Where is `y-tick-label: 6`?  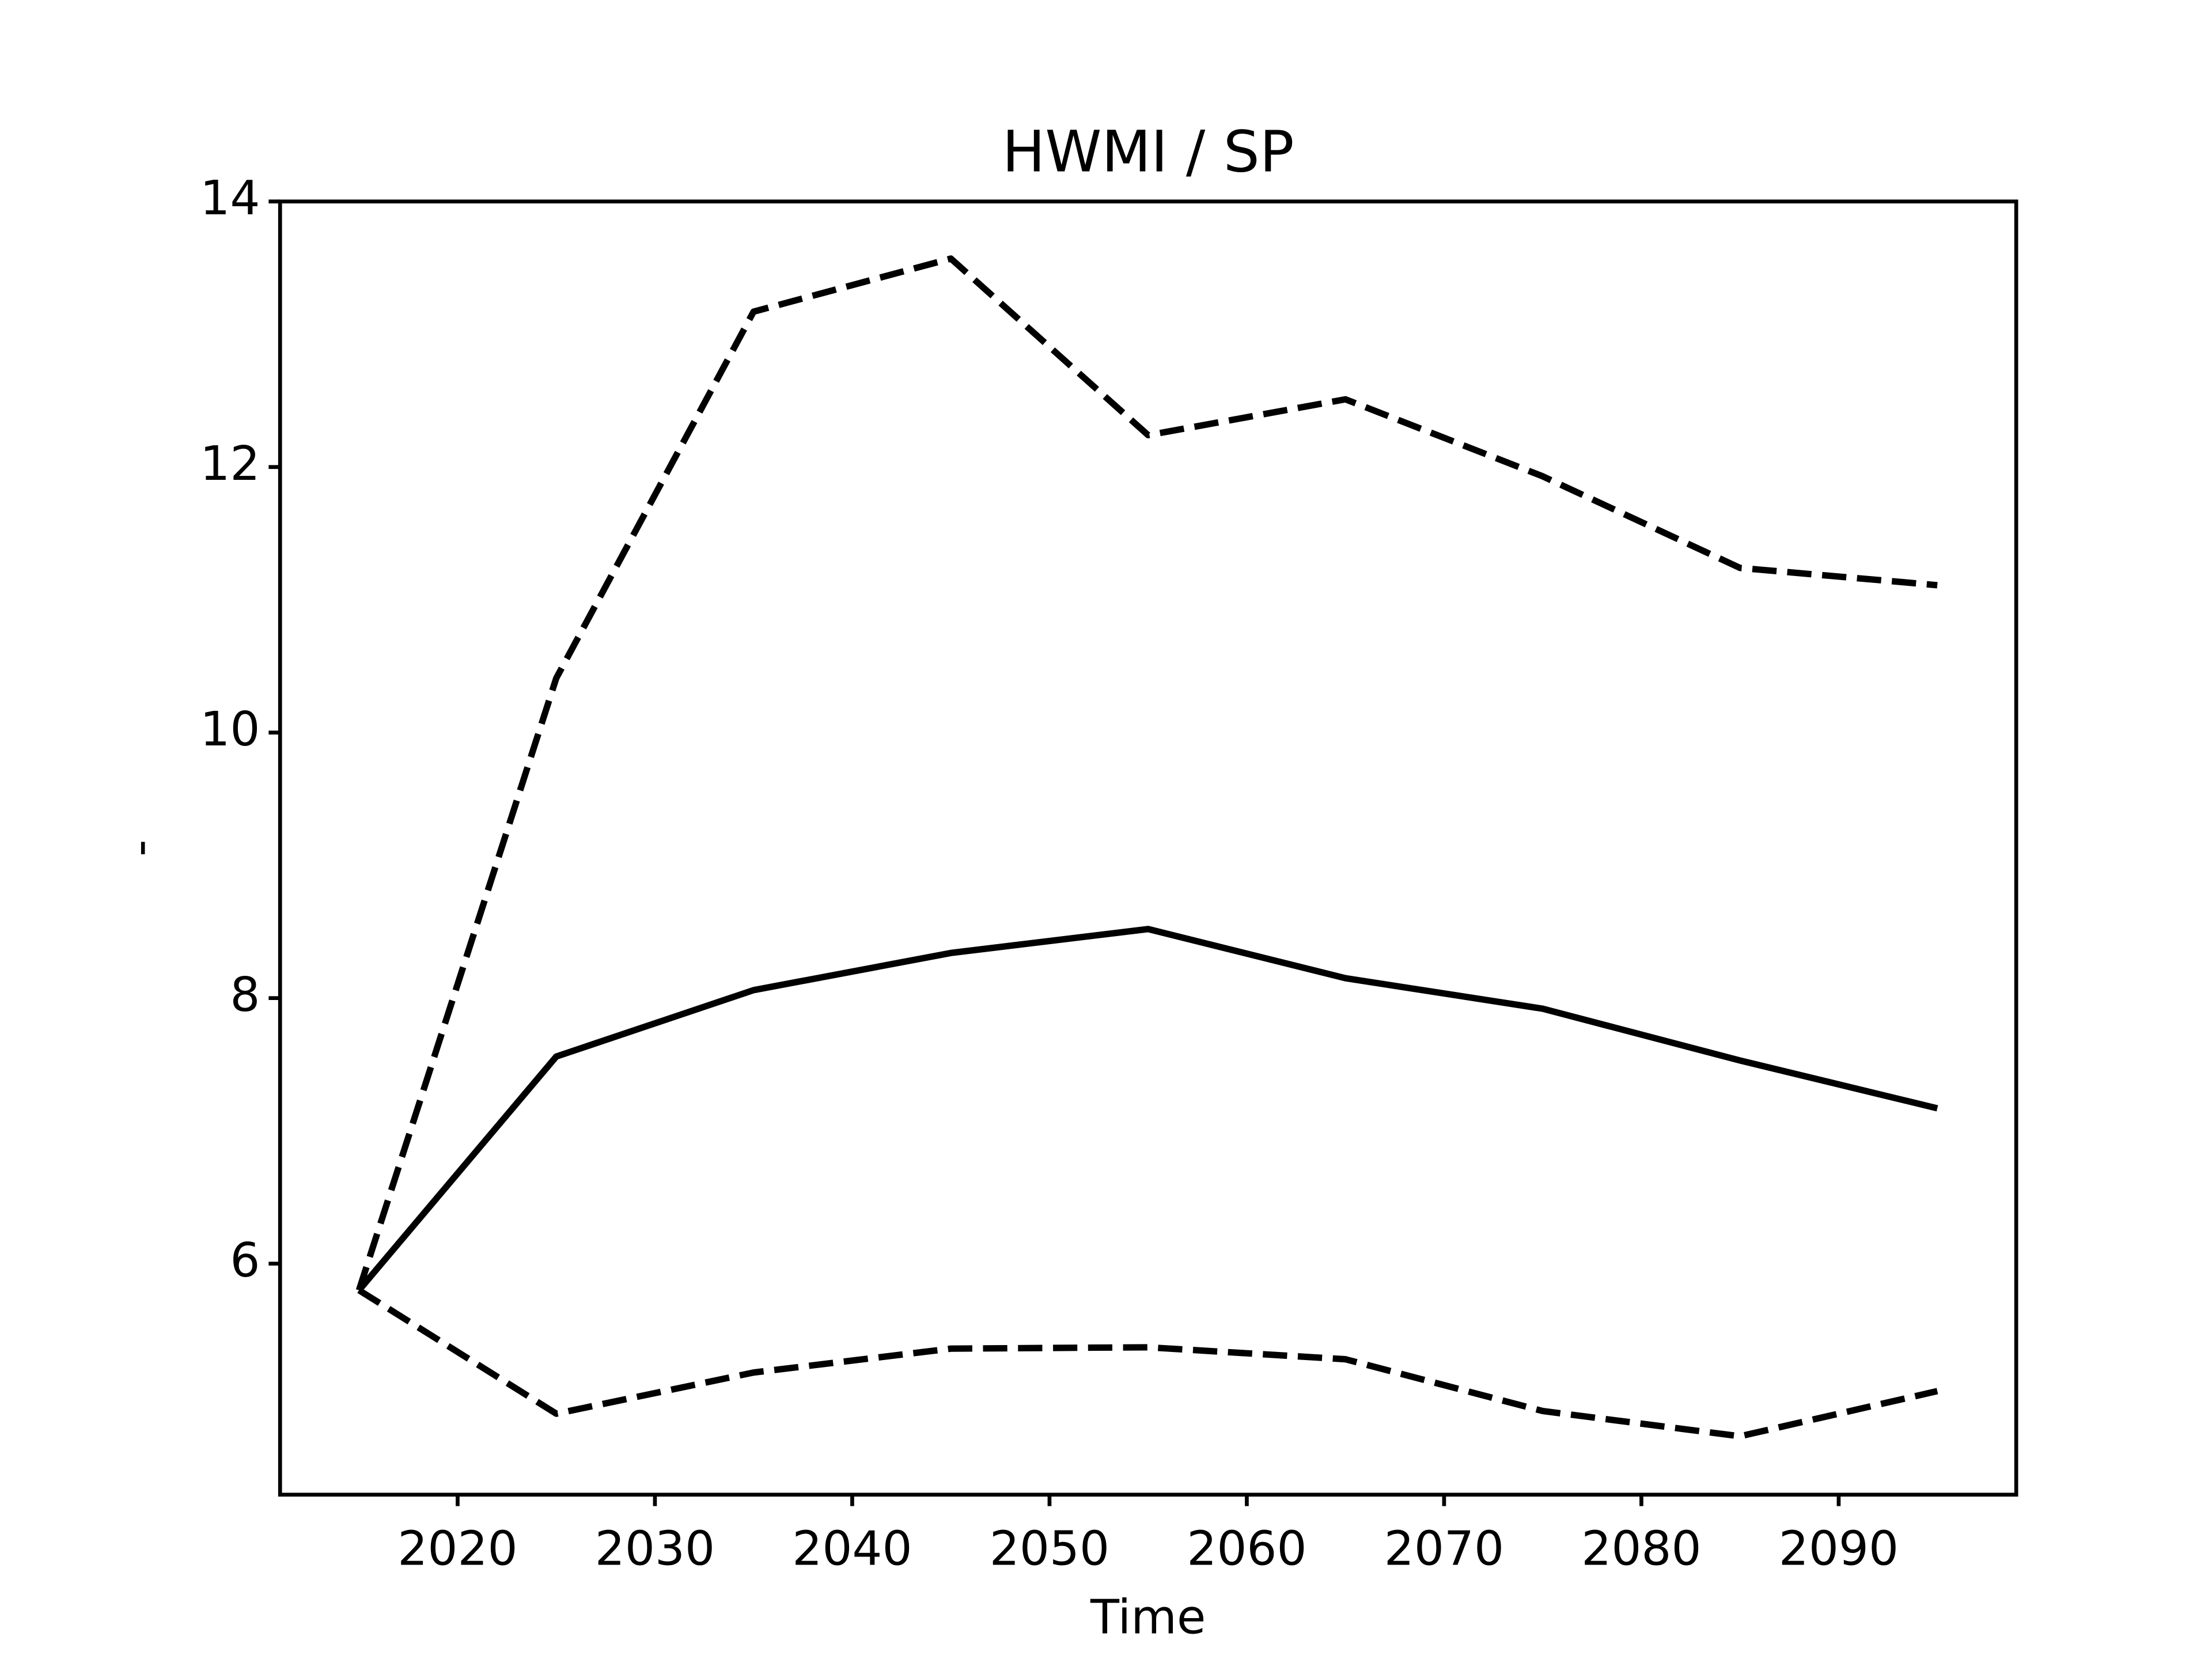 y-tick-label: 6 is located at coordinates (245, 1260).